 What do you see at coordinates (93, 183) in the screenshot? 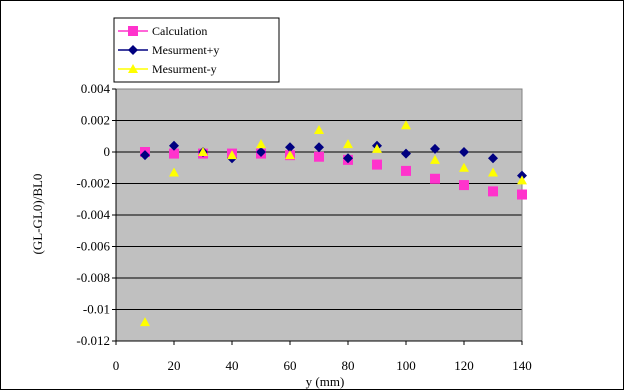
I see `y-tick-label: -0.002` at bounding box center [93, 183].